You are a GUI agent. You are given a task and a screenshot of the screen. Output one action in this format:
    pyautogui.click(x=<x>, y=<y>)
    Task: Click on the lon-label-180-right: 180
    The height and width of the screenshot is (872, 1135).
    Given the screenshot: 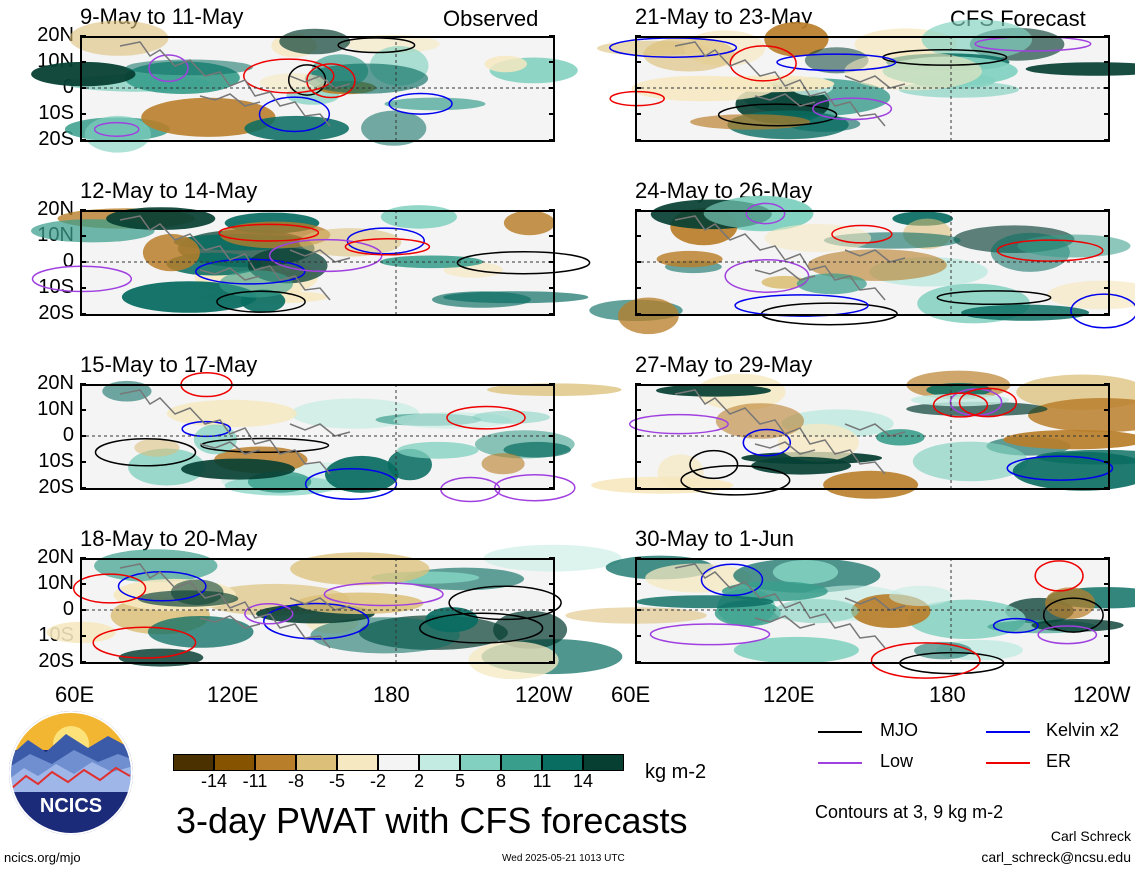 What is the action you would take?
    pyautogui.click(x=947, y=694)
    